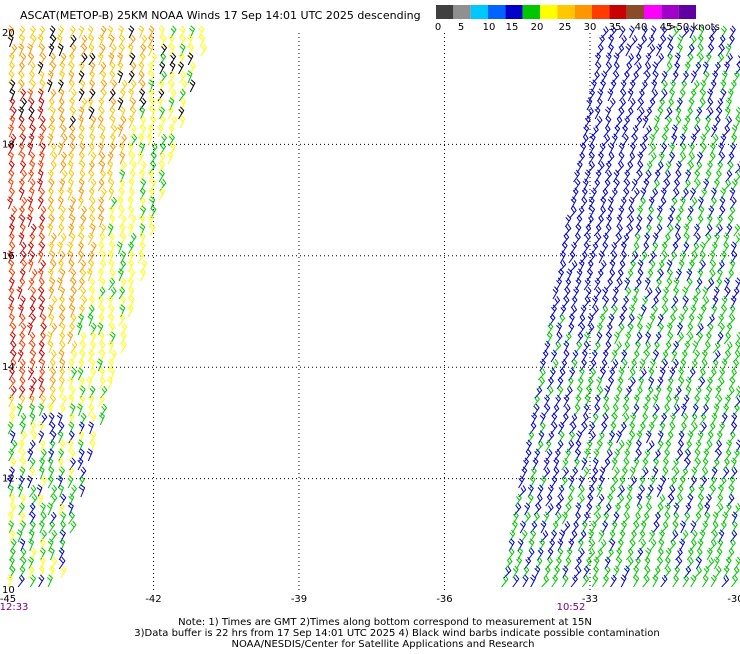  I want to click on colorbar-label: 10, so click(489, 27).